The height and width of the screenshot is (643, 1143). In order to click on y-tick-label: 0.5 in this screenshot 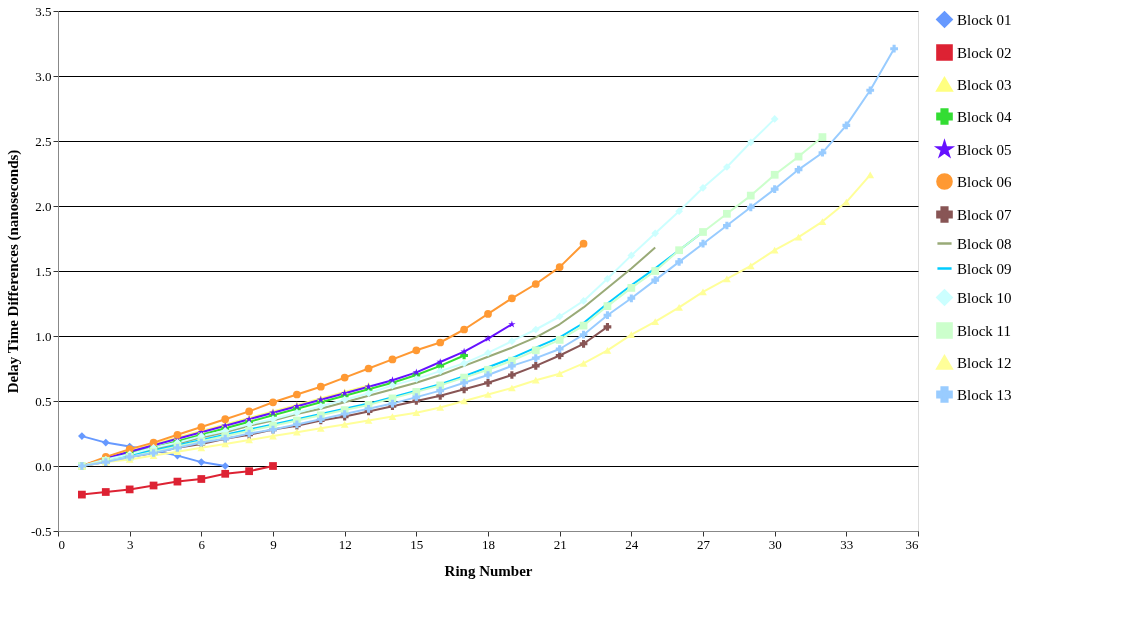, I will do `click(43, 401)`.